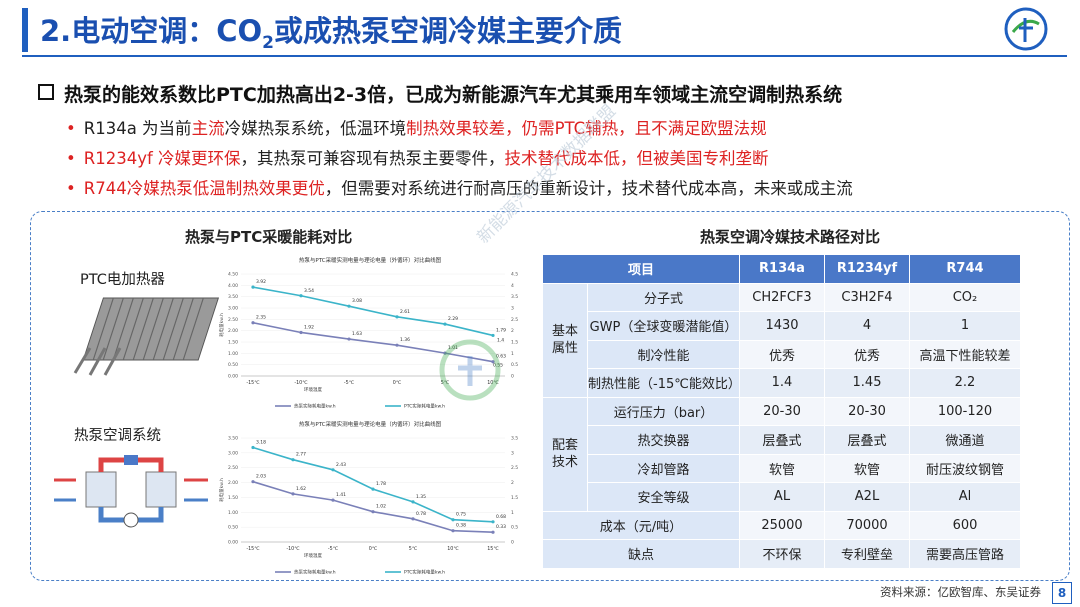 The width and height of the screenshot is (1080, 607). I want to click on series-line, so click(373, 311).